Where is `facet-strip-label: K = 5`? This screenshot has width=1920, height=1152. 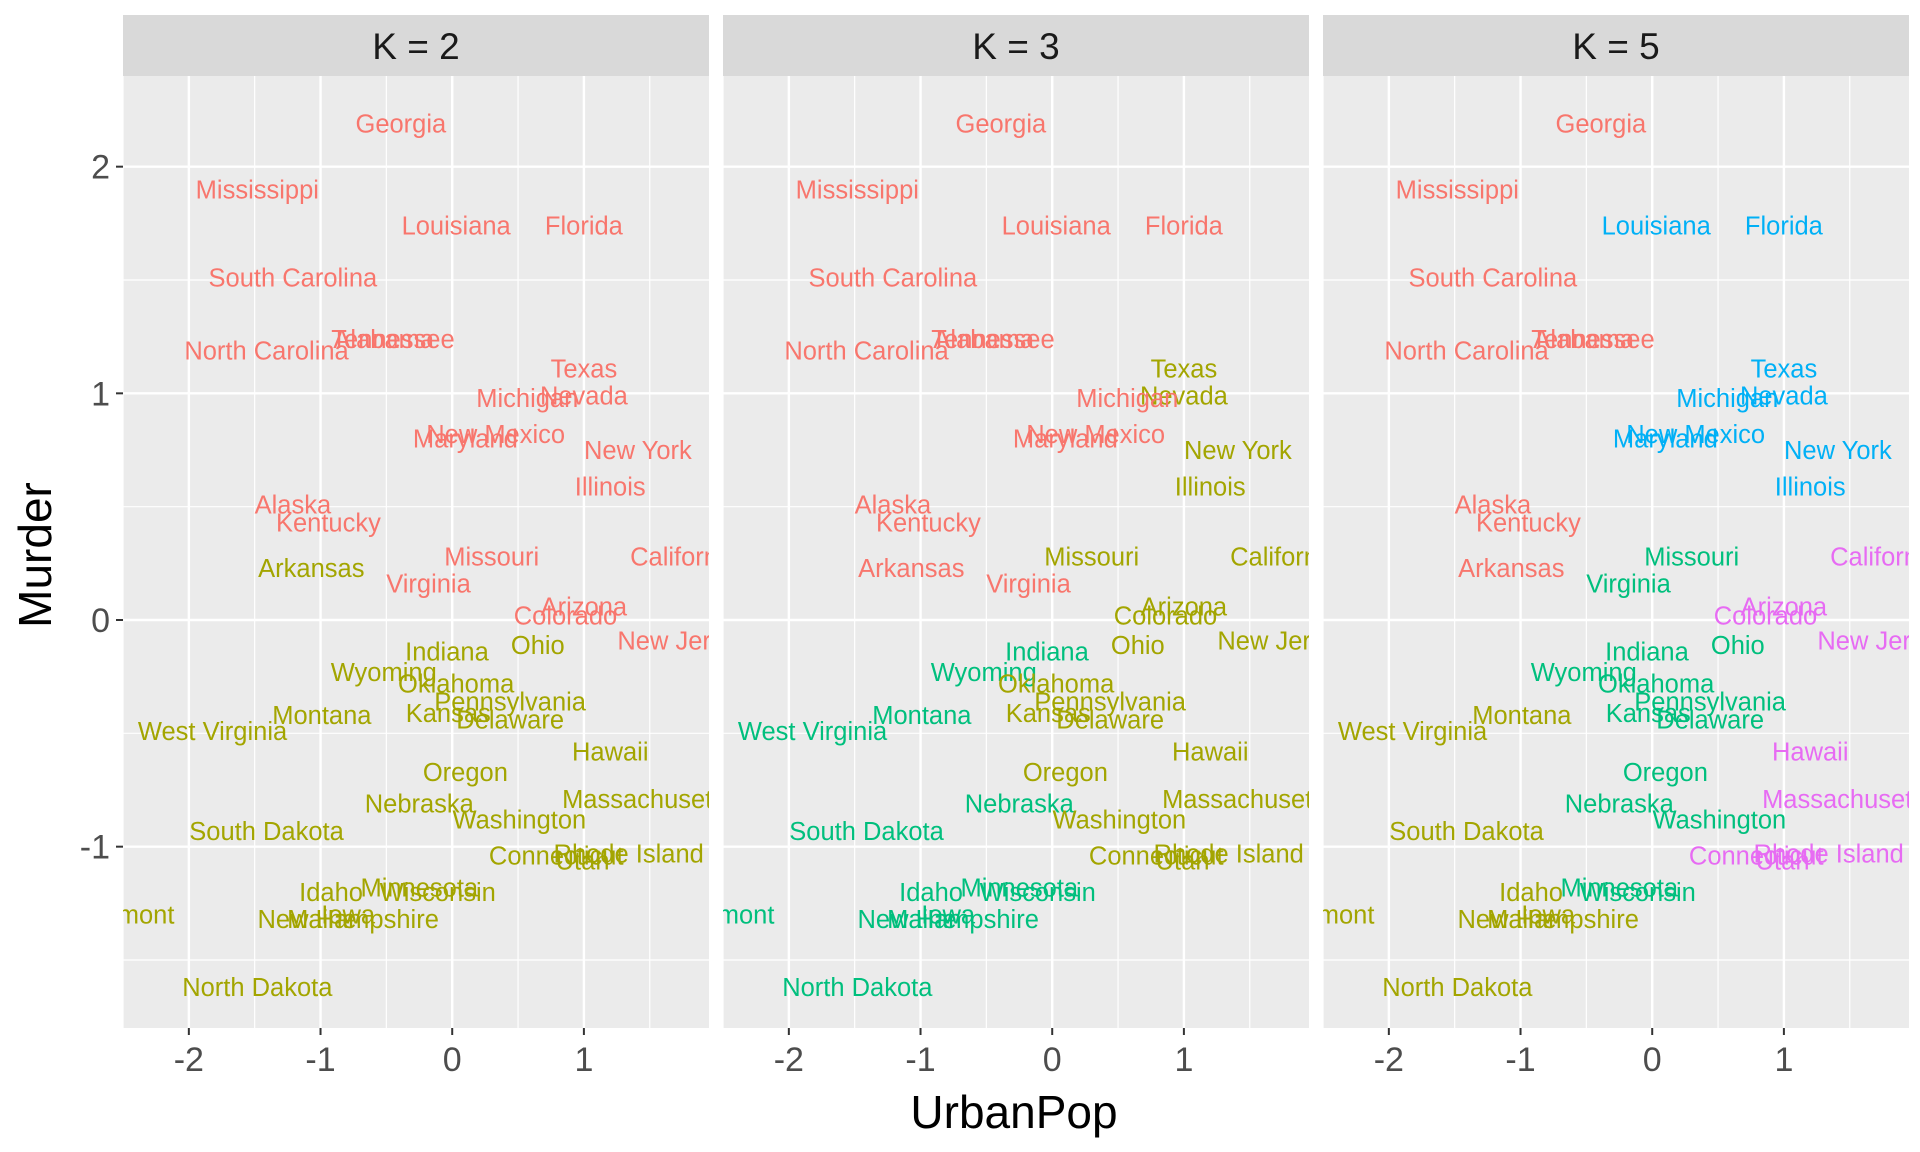
facet-strip-label: K = 5 is located at coordinates (1615, 46).